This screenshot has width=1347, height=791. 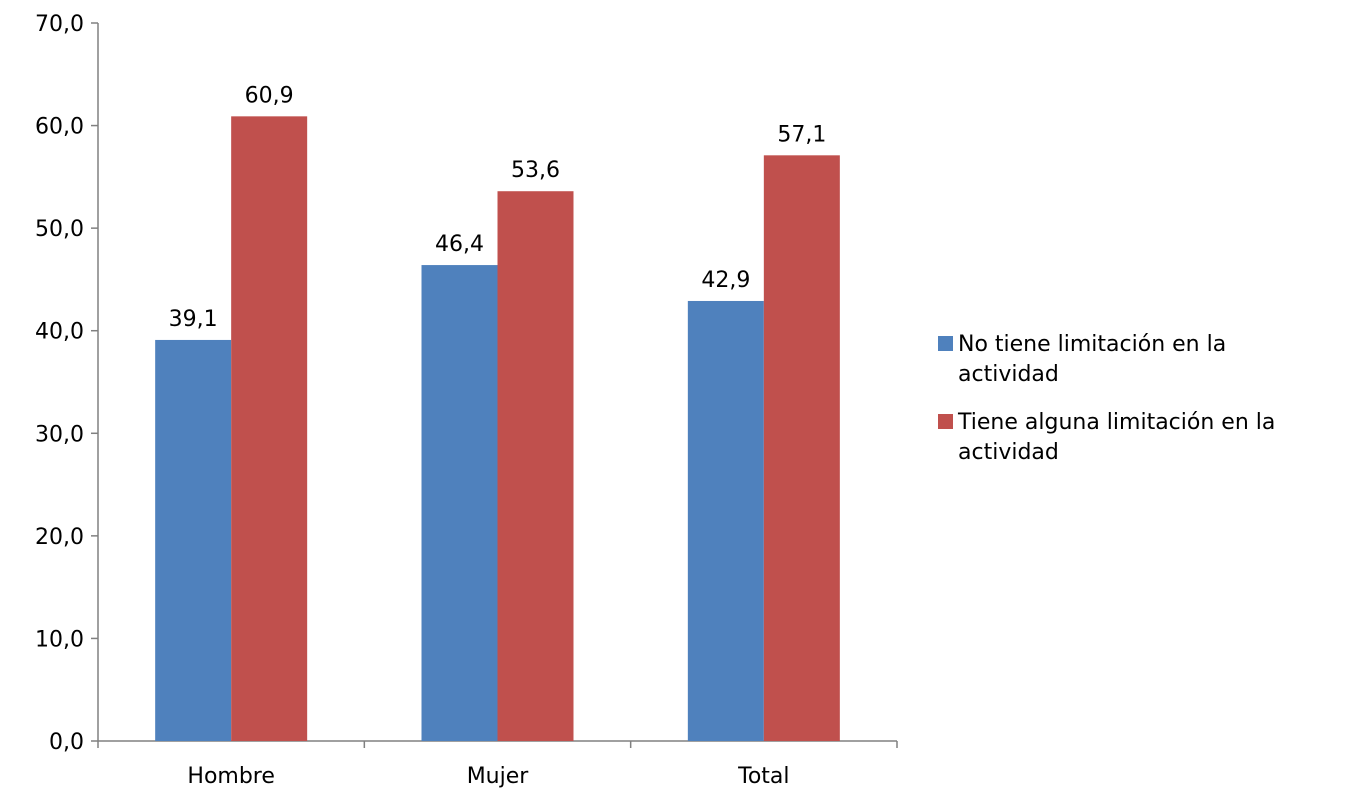 I want to click on bar-some-limitation-hombre, so click(x=269, y=429).